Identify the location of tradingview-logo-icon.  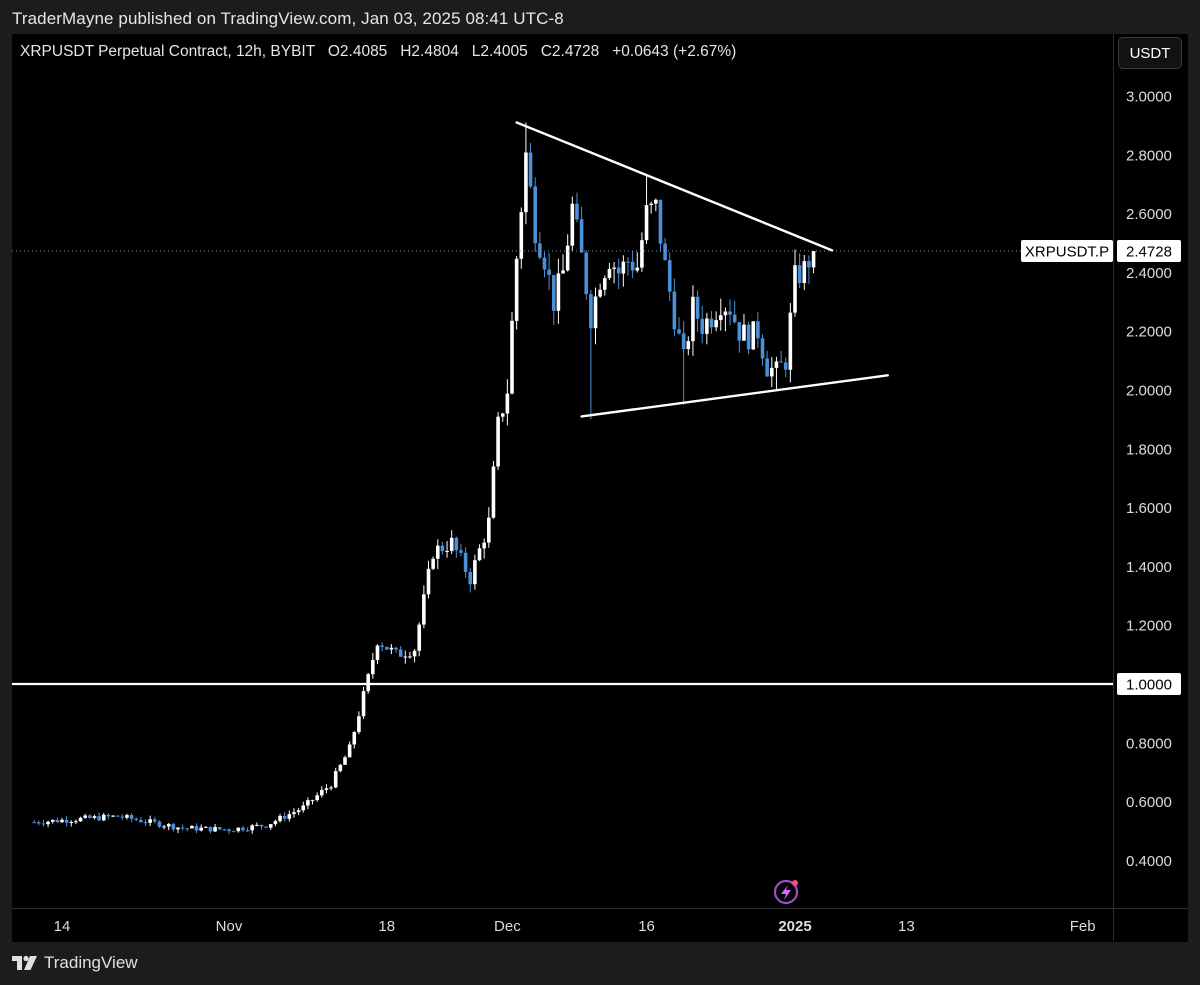
(24, 962).